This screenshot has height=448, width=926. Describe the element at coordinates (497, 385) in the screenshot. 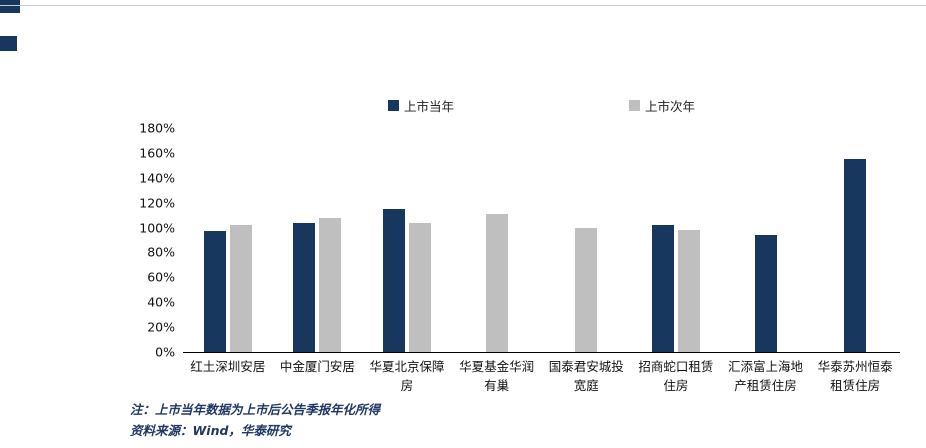

I see `x-category-label-line: 有巢` at that location.